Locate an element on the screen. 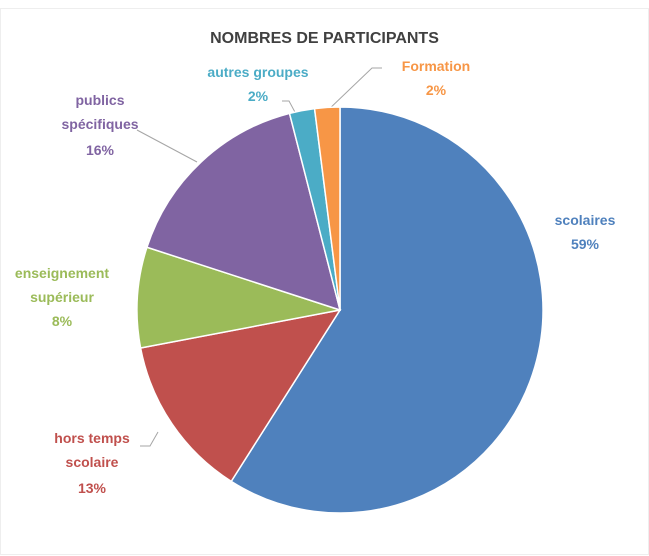  category-label: publics spécifiques is located at coordinates (100, 112).